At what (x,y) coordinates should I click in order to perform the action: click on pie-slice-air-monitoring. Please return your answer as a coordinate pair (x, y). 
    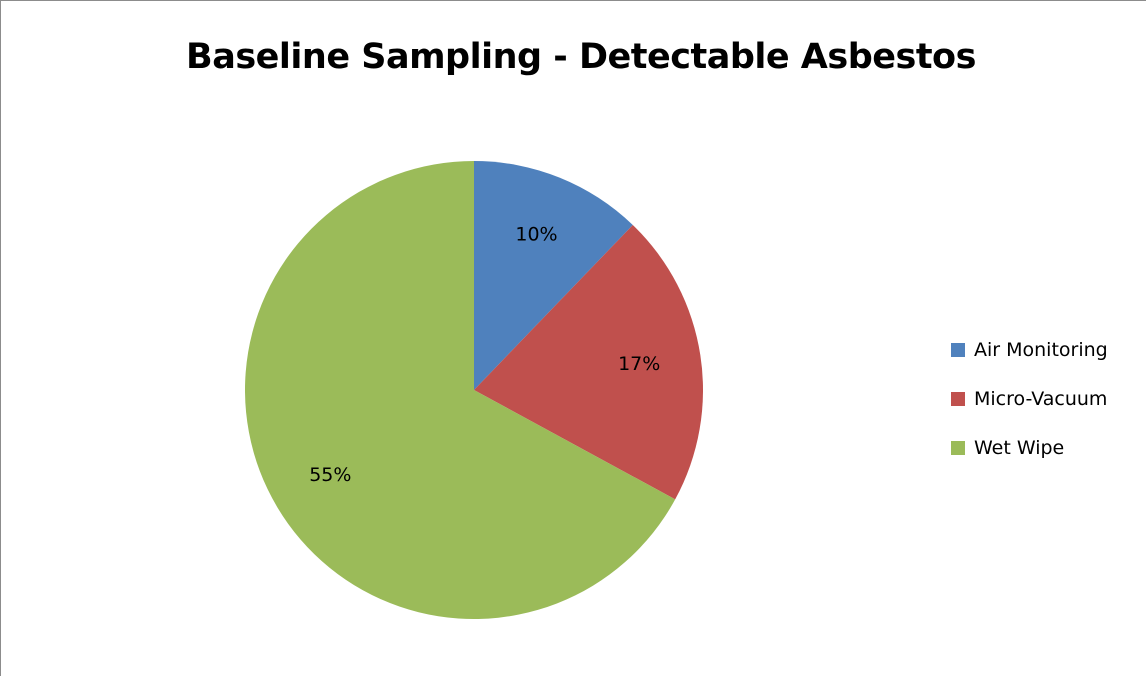
    Looking at the image, I should click on (553, 275).